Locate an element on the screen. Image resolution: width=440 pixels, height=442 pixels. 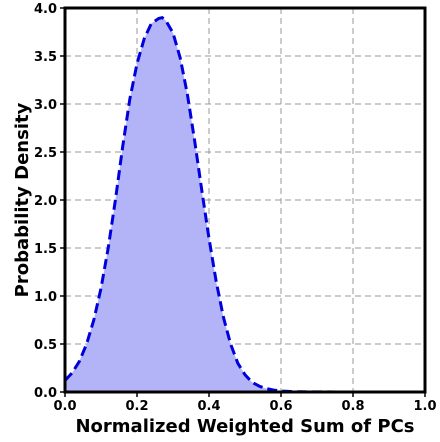
x-tick-label: 0.6 is located at coordinates (280, 406).